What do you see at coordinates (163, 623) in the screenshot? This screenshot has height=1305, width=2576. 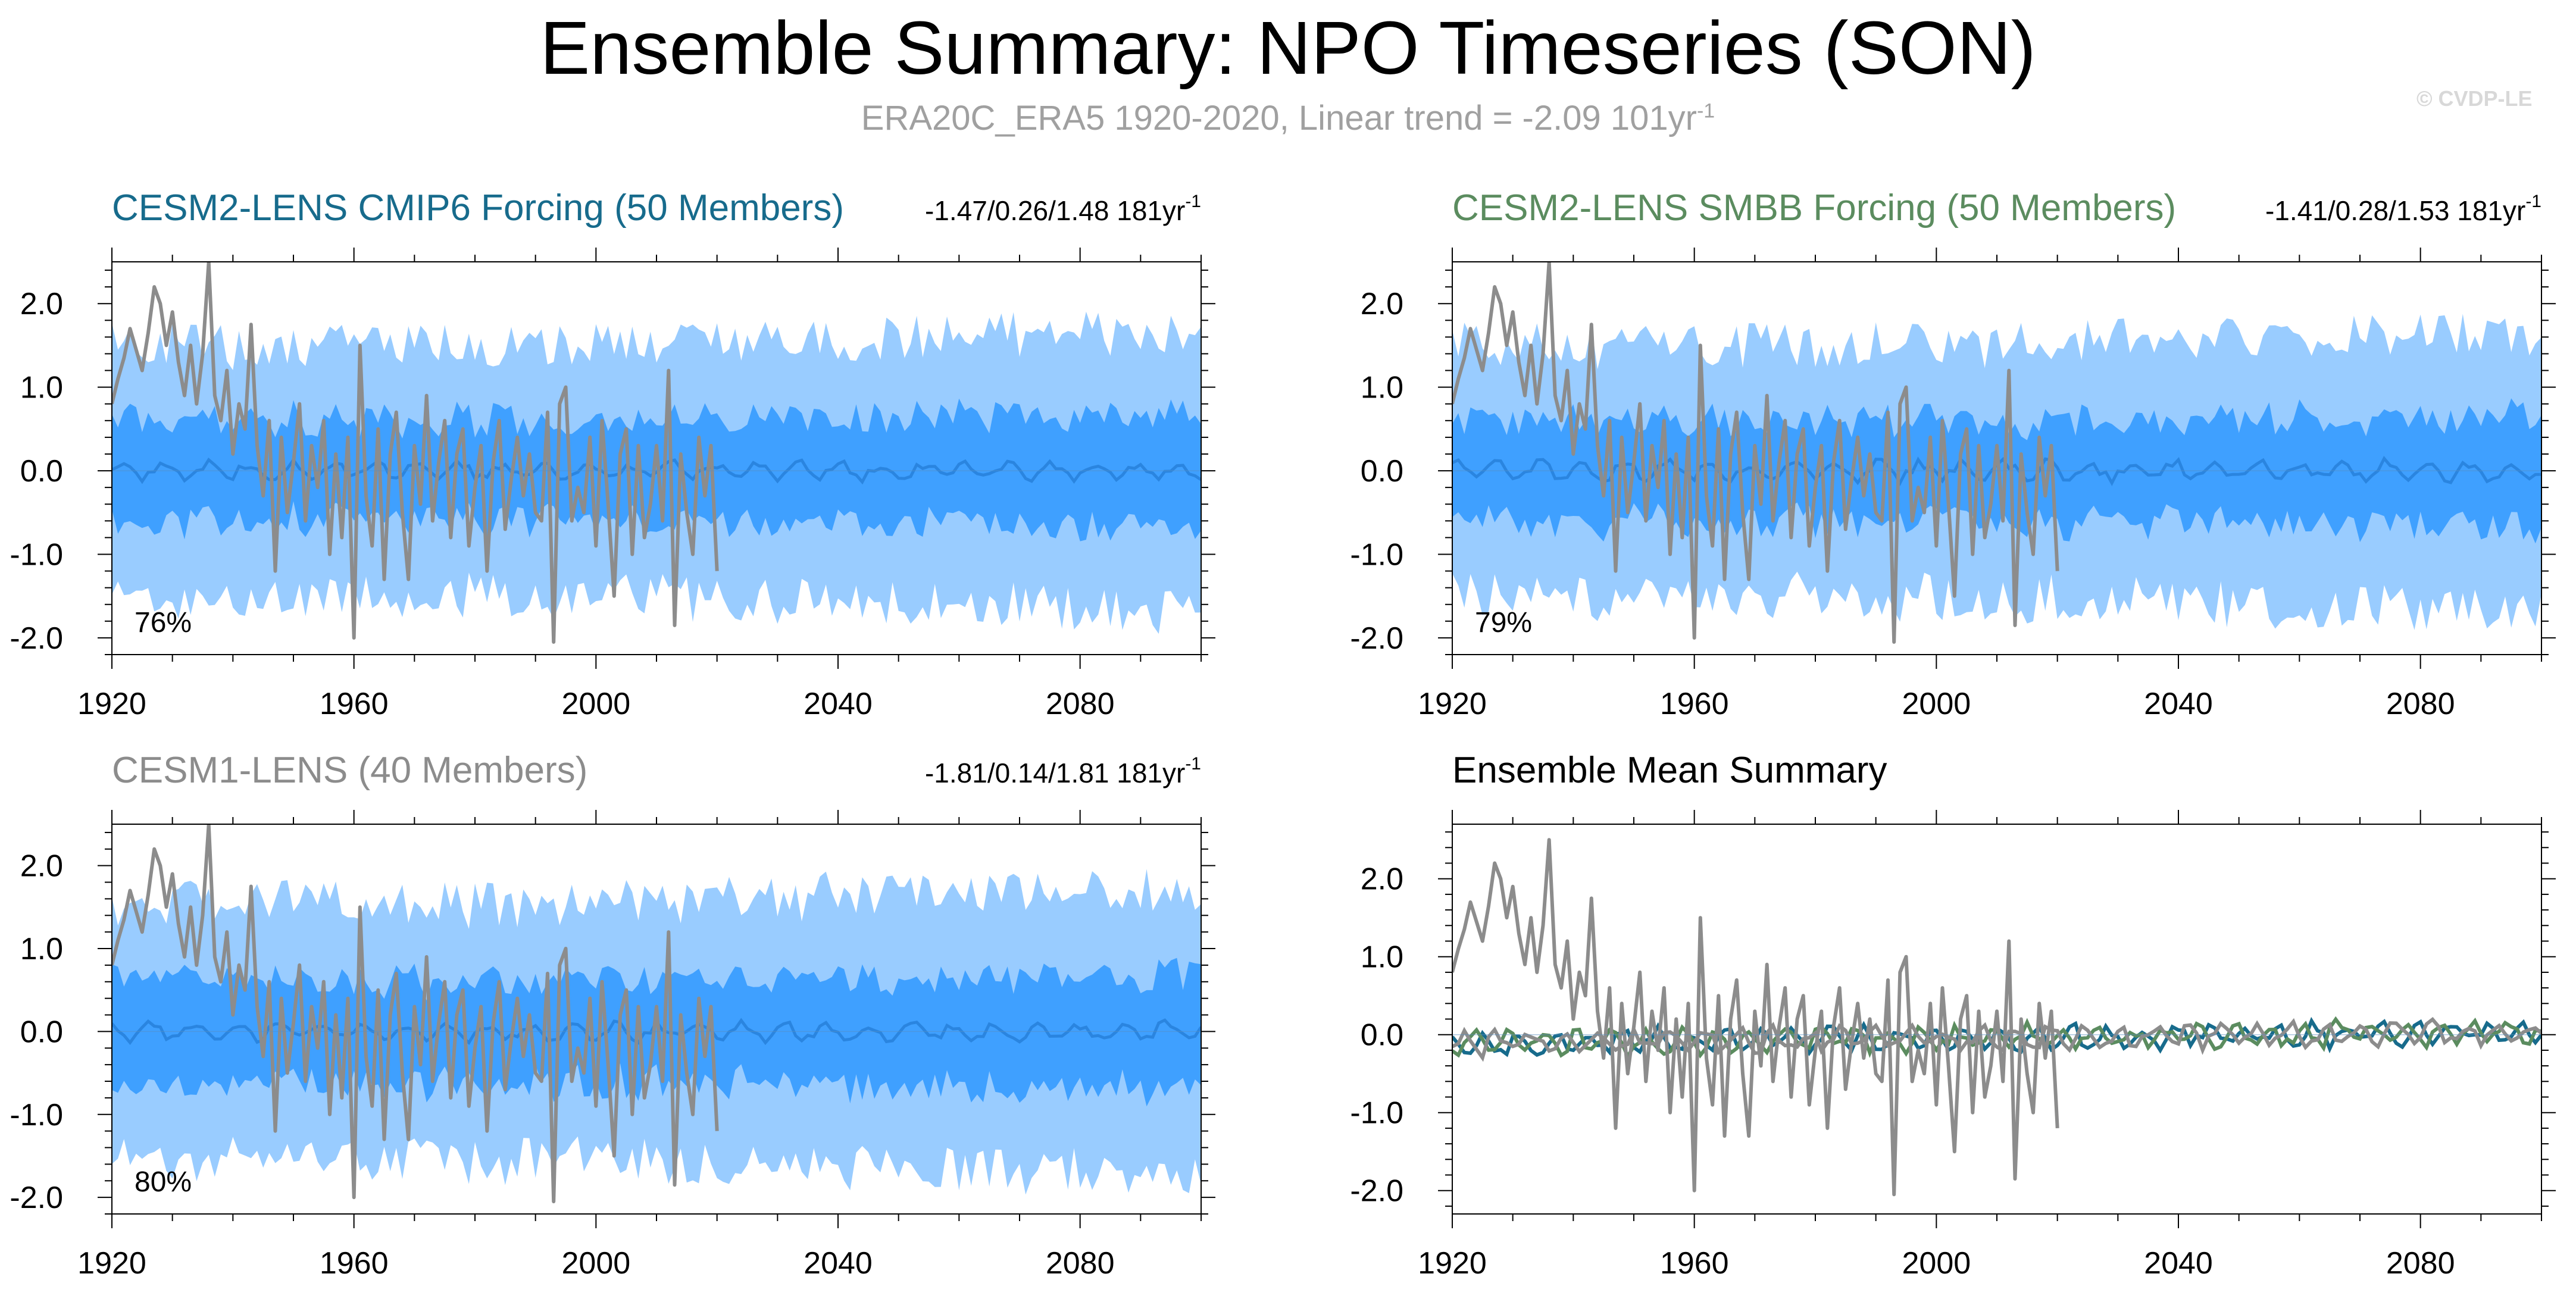 I see `percentile-label: 76%` at bounding box center [163, 623].